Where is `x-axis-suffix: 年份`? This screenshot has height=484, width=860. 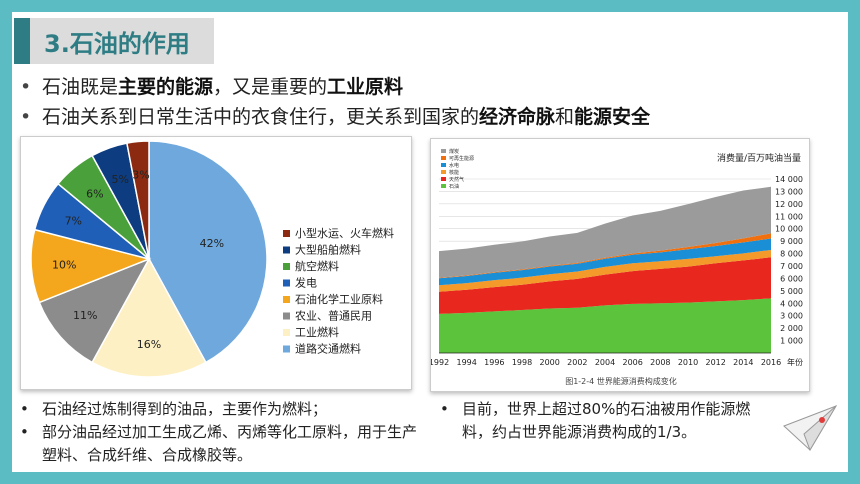
x-axis-suffix: 年份 is located at coordinates (795, 362).